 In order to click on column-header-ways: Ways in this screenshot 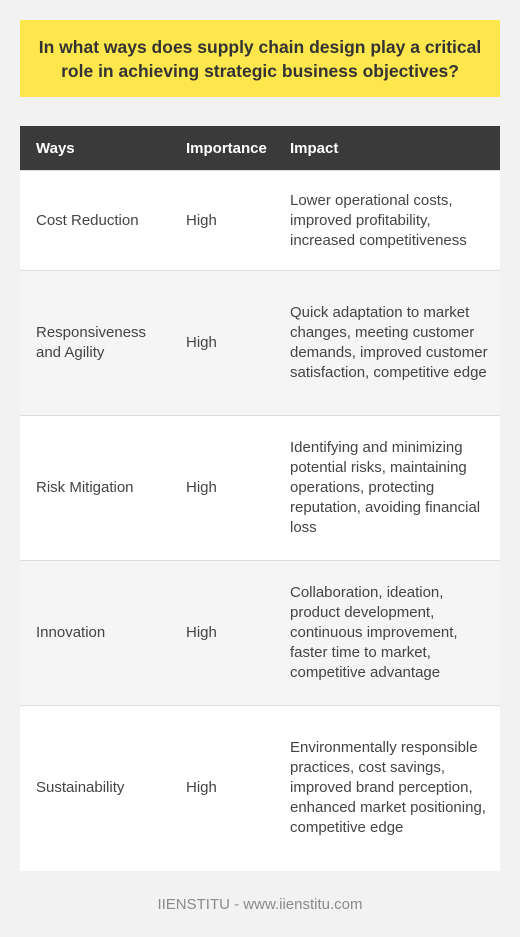, I will do `click(95, 148)`.